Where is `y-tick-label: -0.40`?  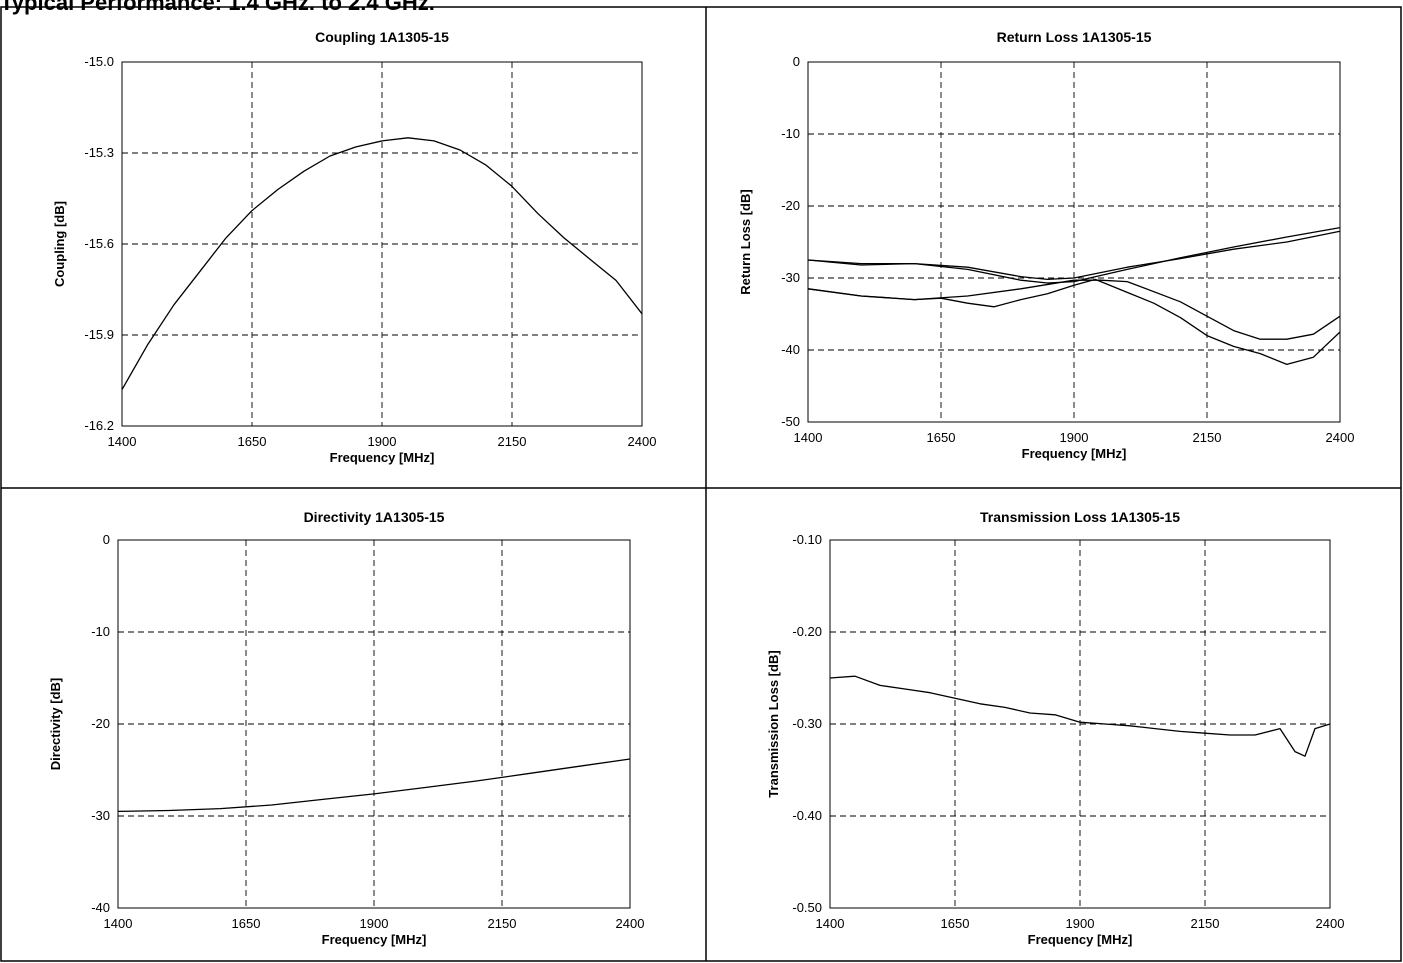
y-tick-label: -0.40 is located at coordinates (807, 815).